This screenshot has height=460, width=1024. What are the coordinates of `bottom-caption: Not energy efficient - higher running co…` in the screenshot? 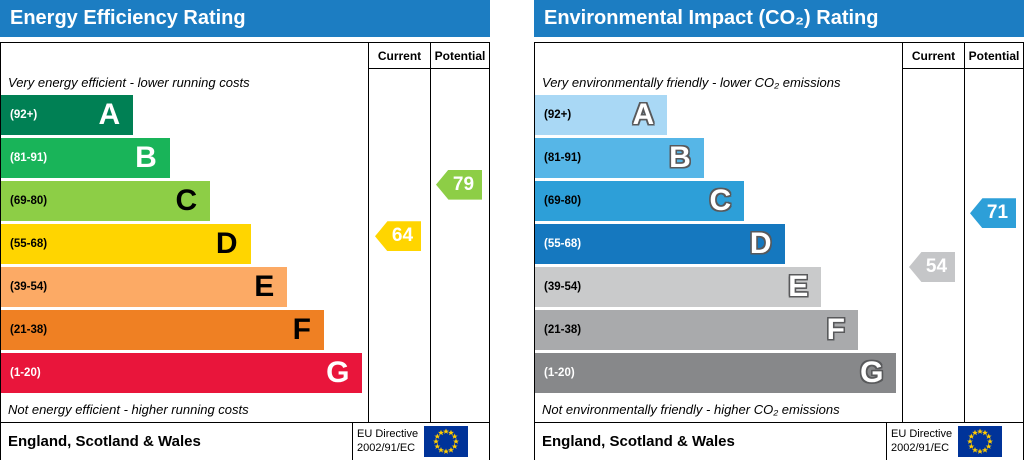 It's located at (128, 409).